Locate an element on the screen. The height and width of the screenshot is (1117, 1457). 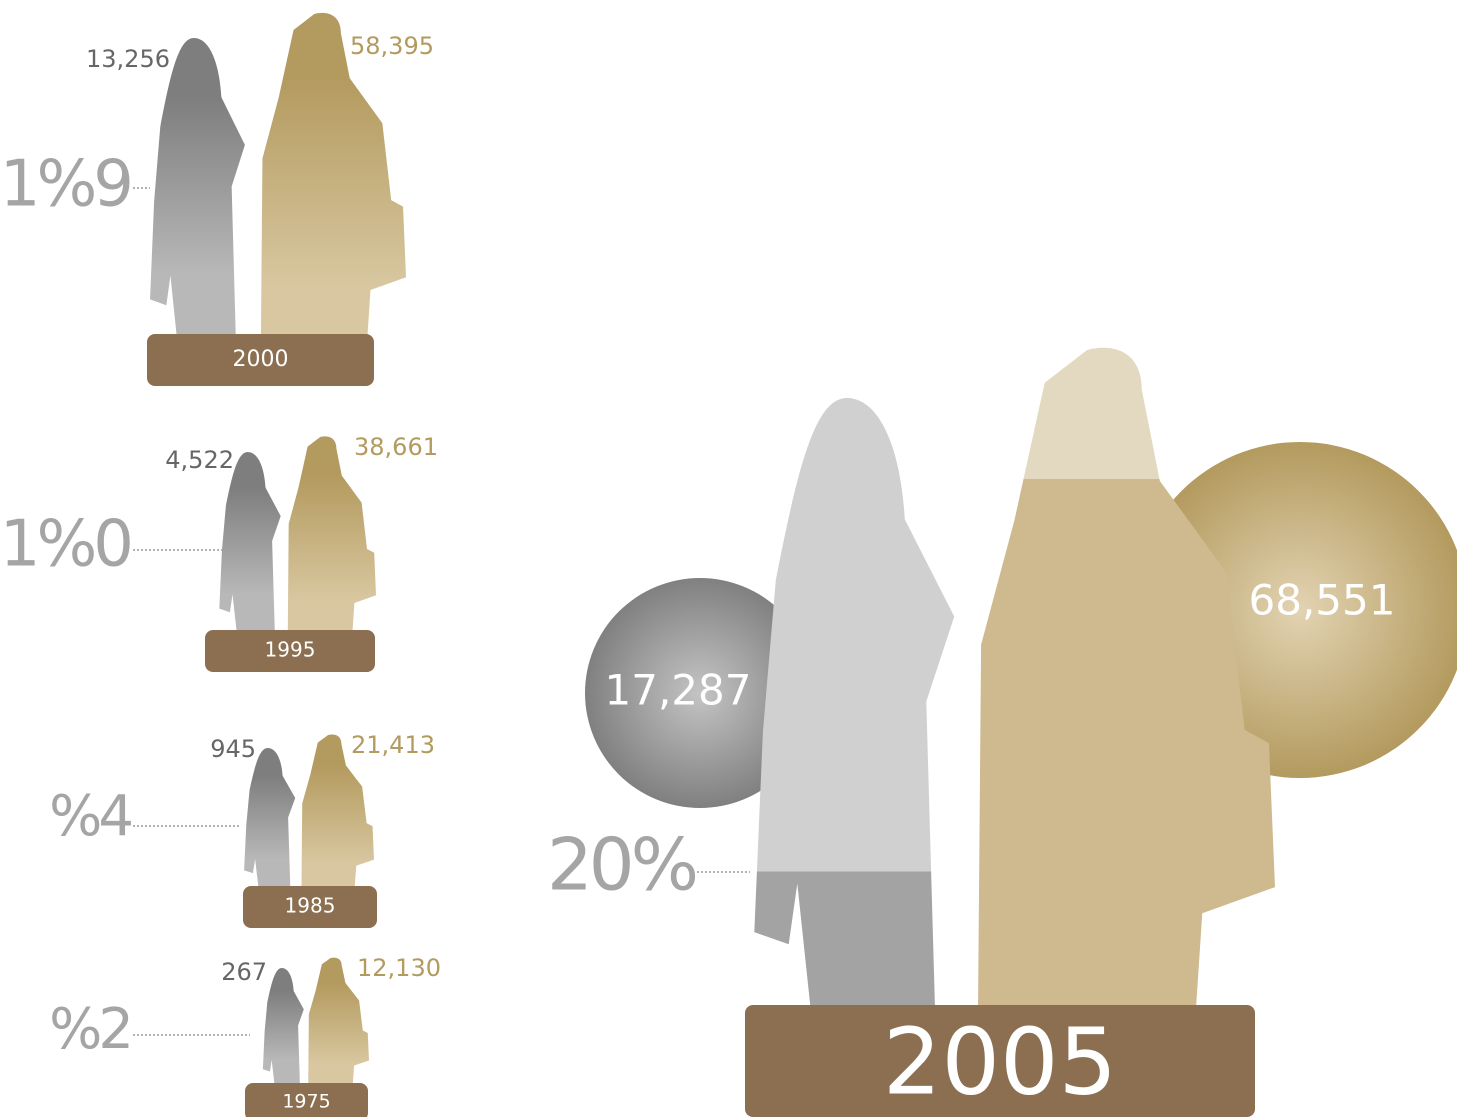
female-count: 4,522 is located at coordinates (199, 460).